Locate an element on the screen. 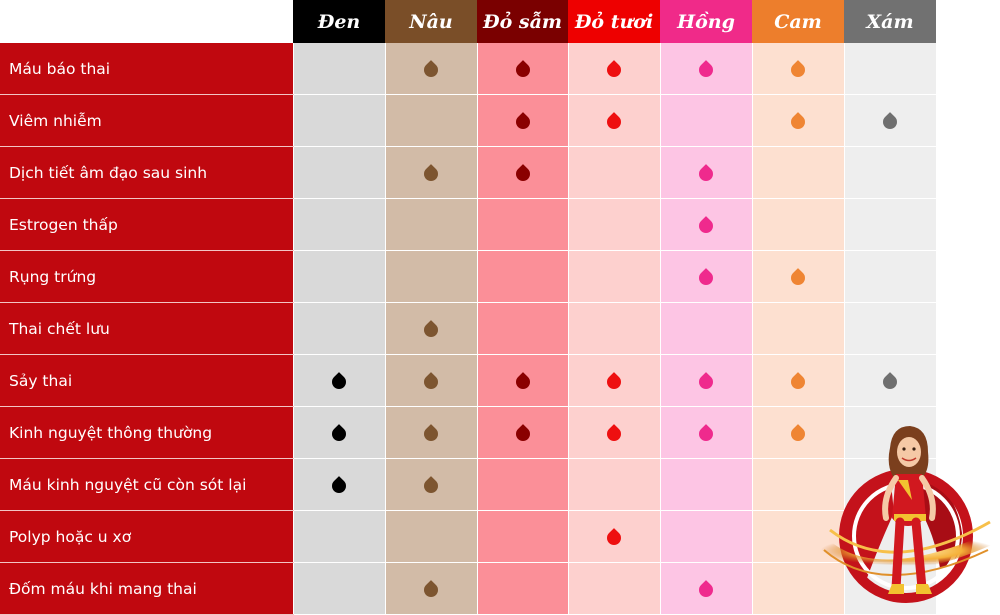  table-row: Máu kinh nguyệt cũ còn sót lại is located at coordinates (468, 484).